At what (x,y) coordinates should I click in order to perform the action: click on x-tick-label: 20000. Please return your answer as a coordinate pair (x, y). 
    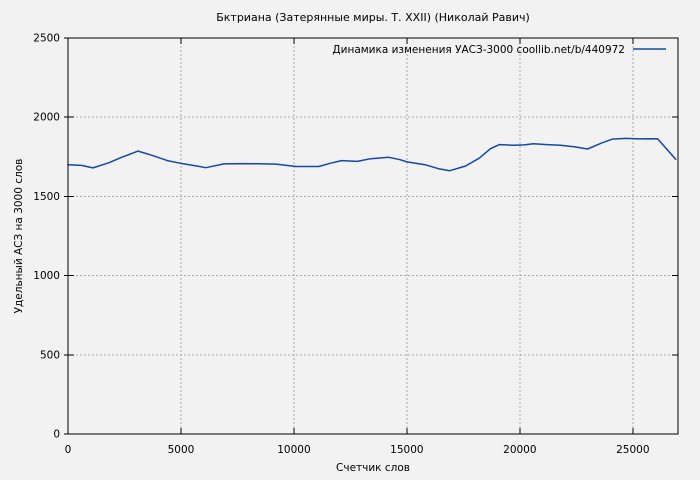
    Looking at the image, I should click on (519, 450).